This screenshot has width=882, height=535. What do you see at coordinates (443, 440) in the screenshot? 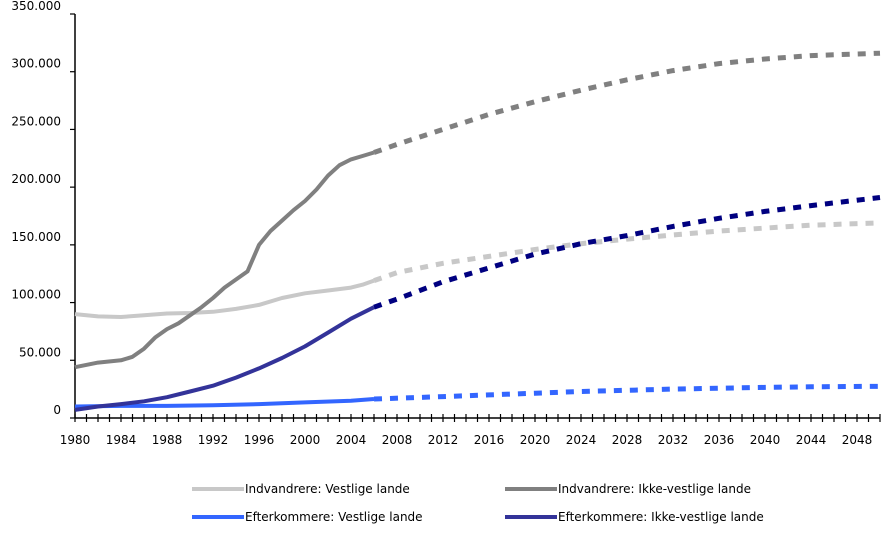
I see `x-tick-label: 2012` at bounding box center [443, 440].